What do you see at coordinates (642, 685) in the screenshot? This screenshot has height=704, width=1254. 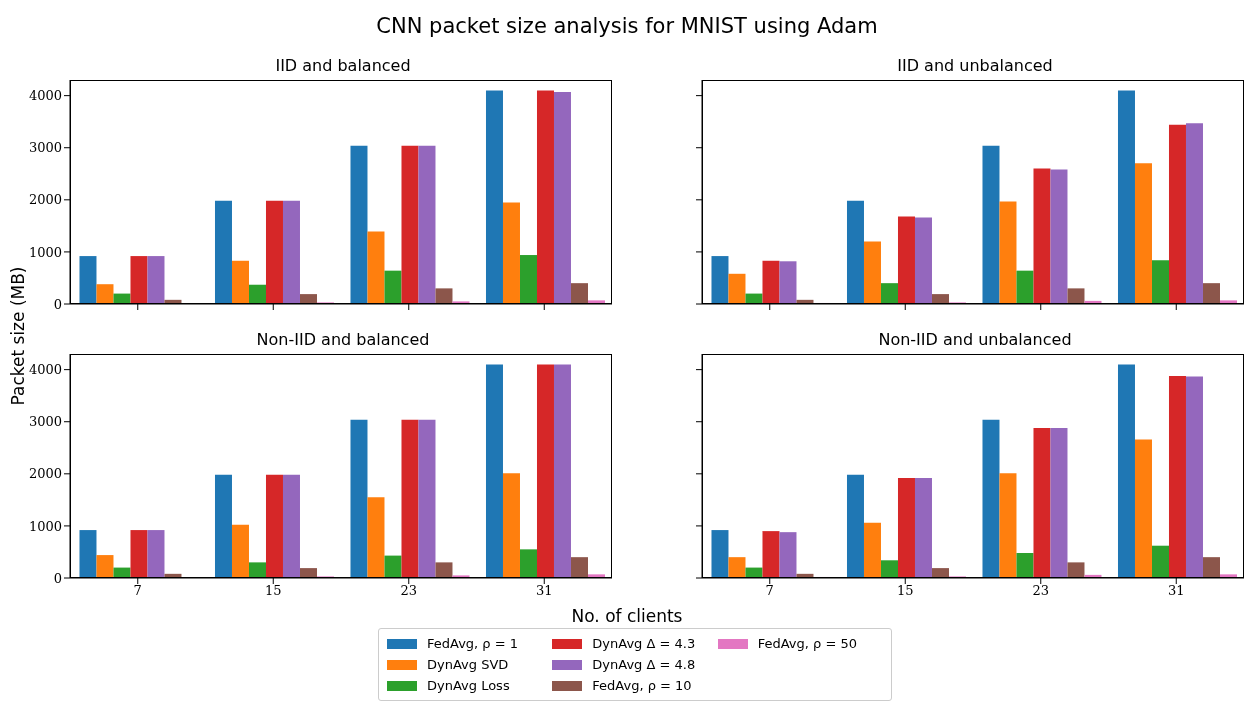 I see `legend-label: FedAvg, ρ = 10` at bounding box center [642, 685].